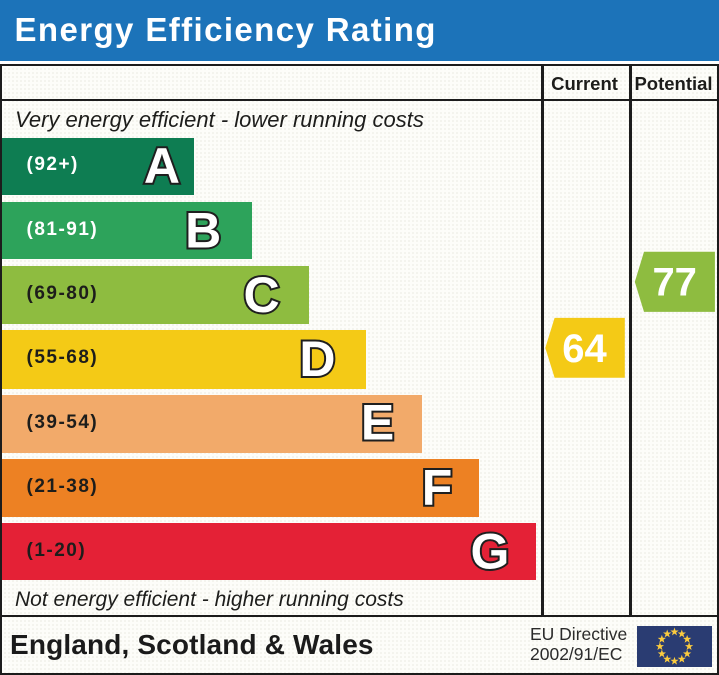 The image size is (719, 675). I want to click on svg-text: E, so click(377, 423).